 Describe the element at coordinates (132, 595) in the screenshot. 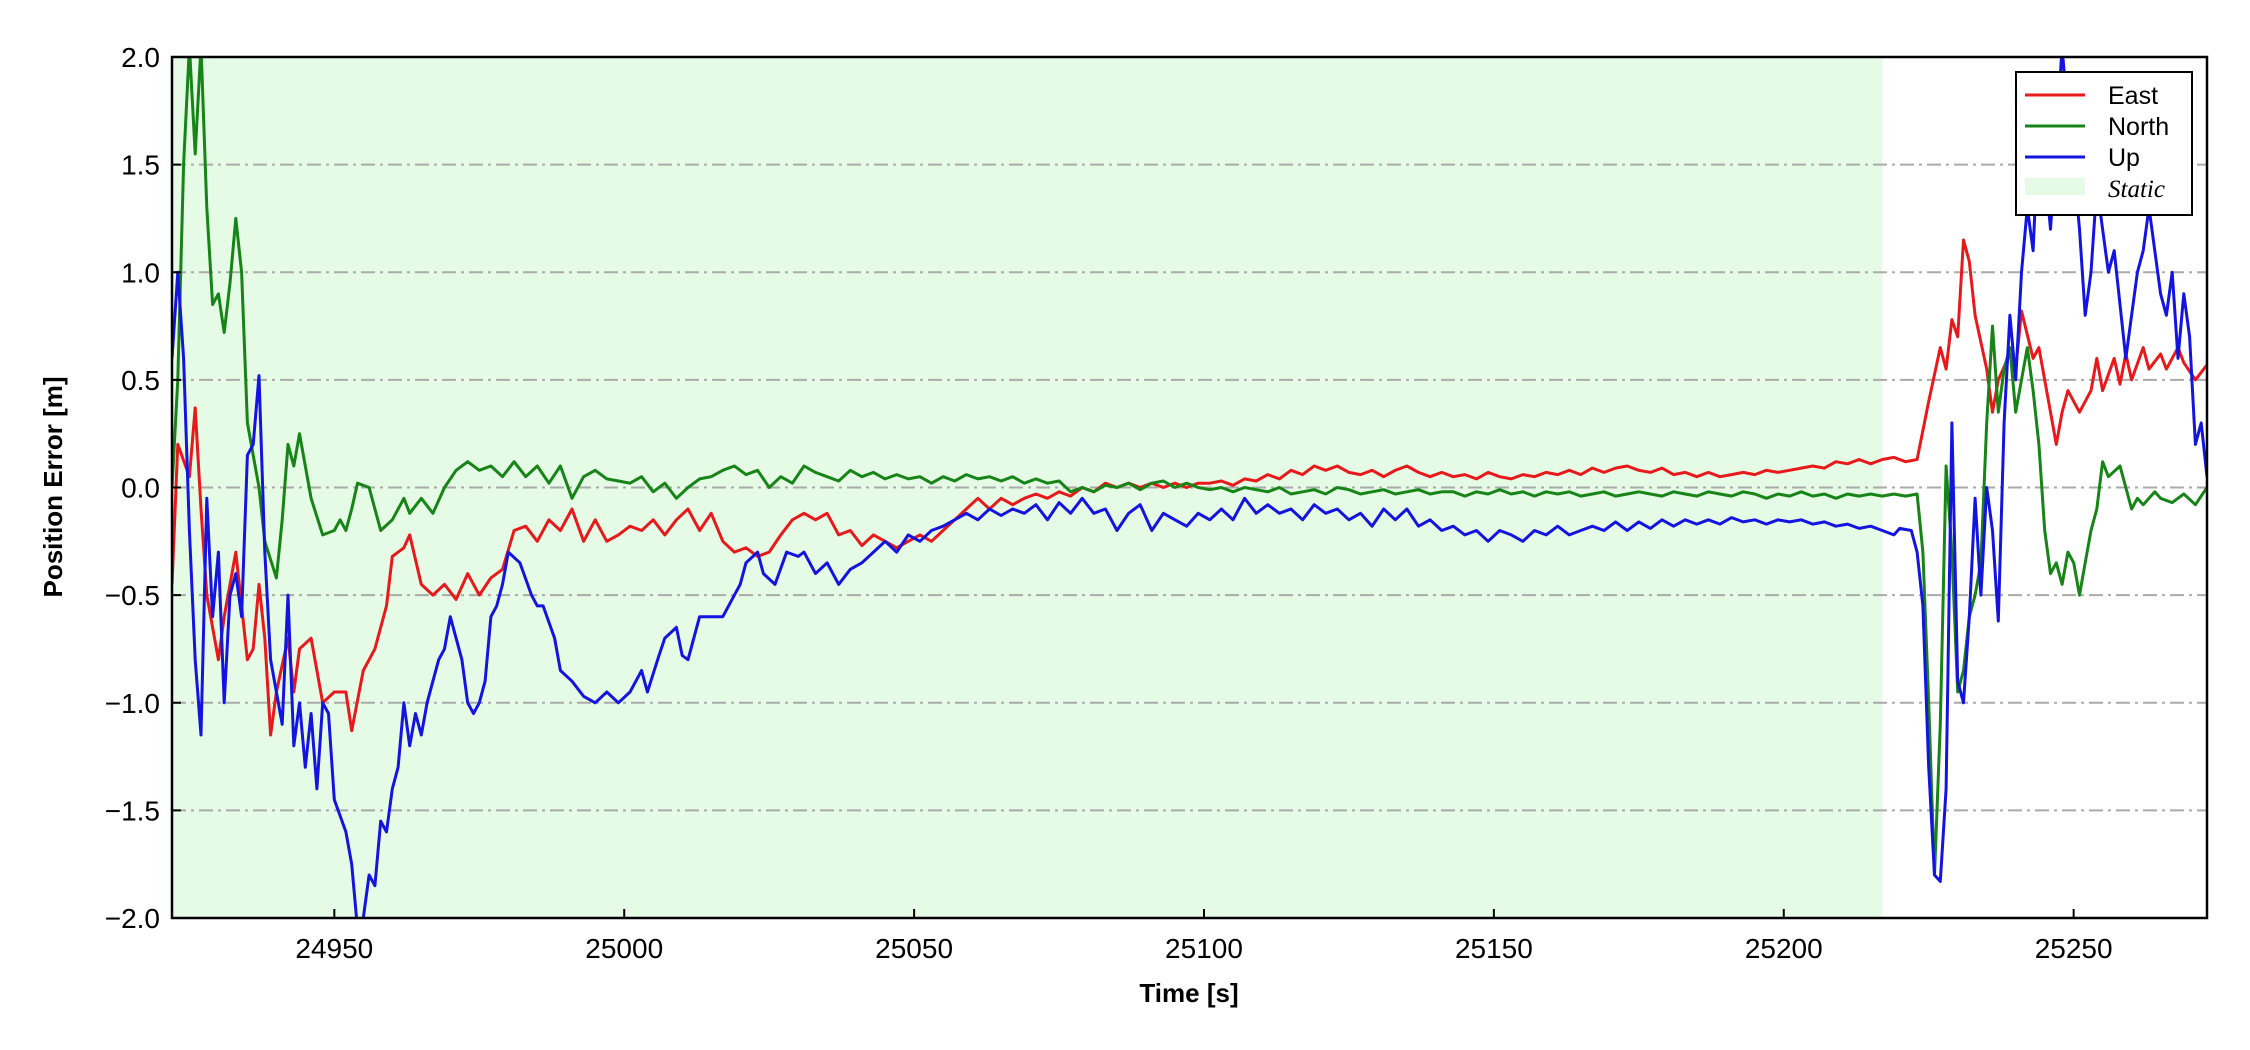

I see `y-tick-label: −0.5` at that location.